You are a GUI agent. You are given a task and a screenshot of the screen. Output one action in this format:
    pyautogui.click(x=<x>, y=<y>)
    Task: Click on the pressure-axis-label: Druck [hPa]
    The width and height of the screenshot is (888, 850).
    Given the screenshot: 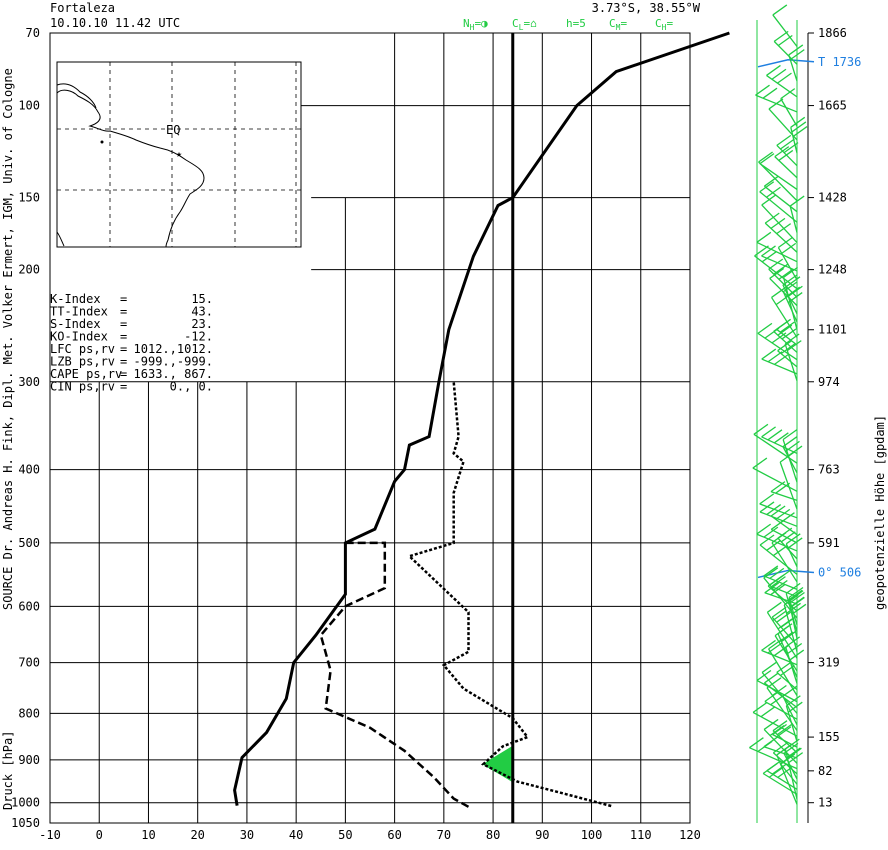 What is the action you would take?
    pyautogui.click(x=8, y=770)
    